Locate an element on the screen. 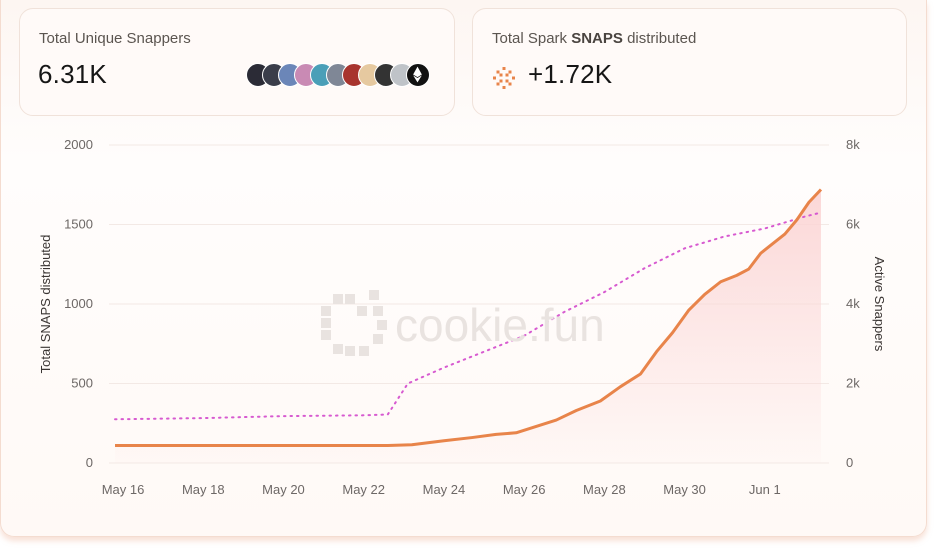  x-tick-label: Jun 1 is located at coordinates (765, 489).